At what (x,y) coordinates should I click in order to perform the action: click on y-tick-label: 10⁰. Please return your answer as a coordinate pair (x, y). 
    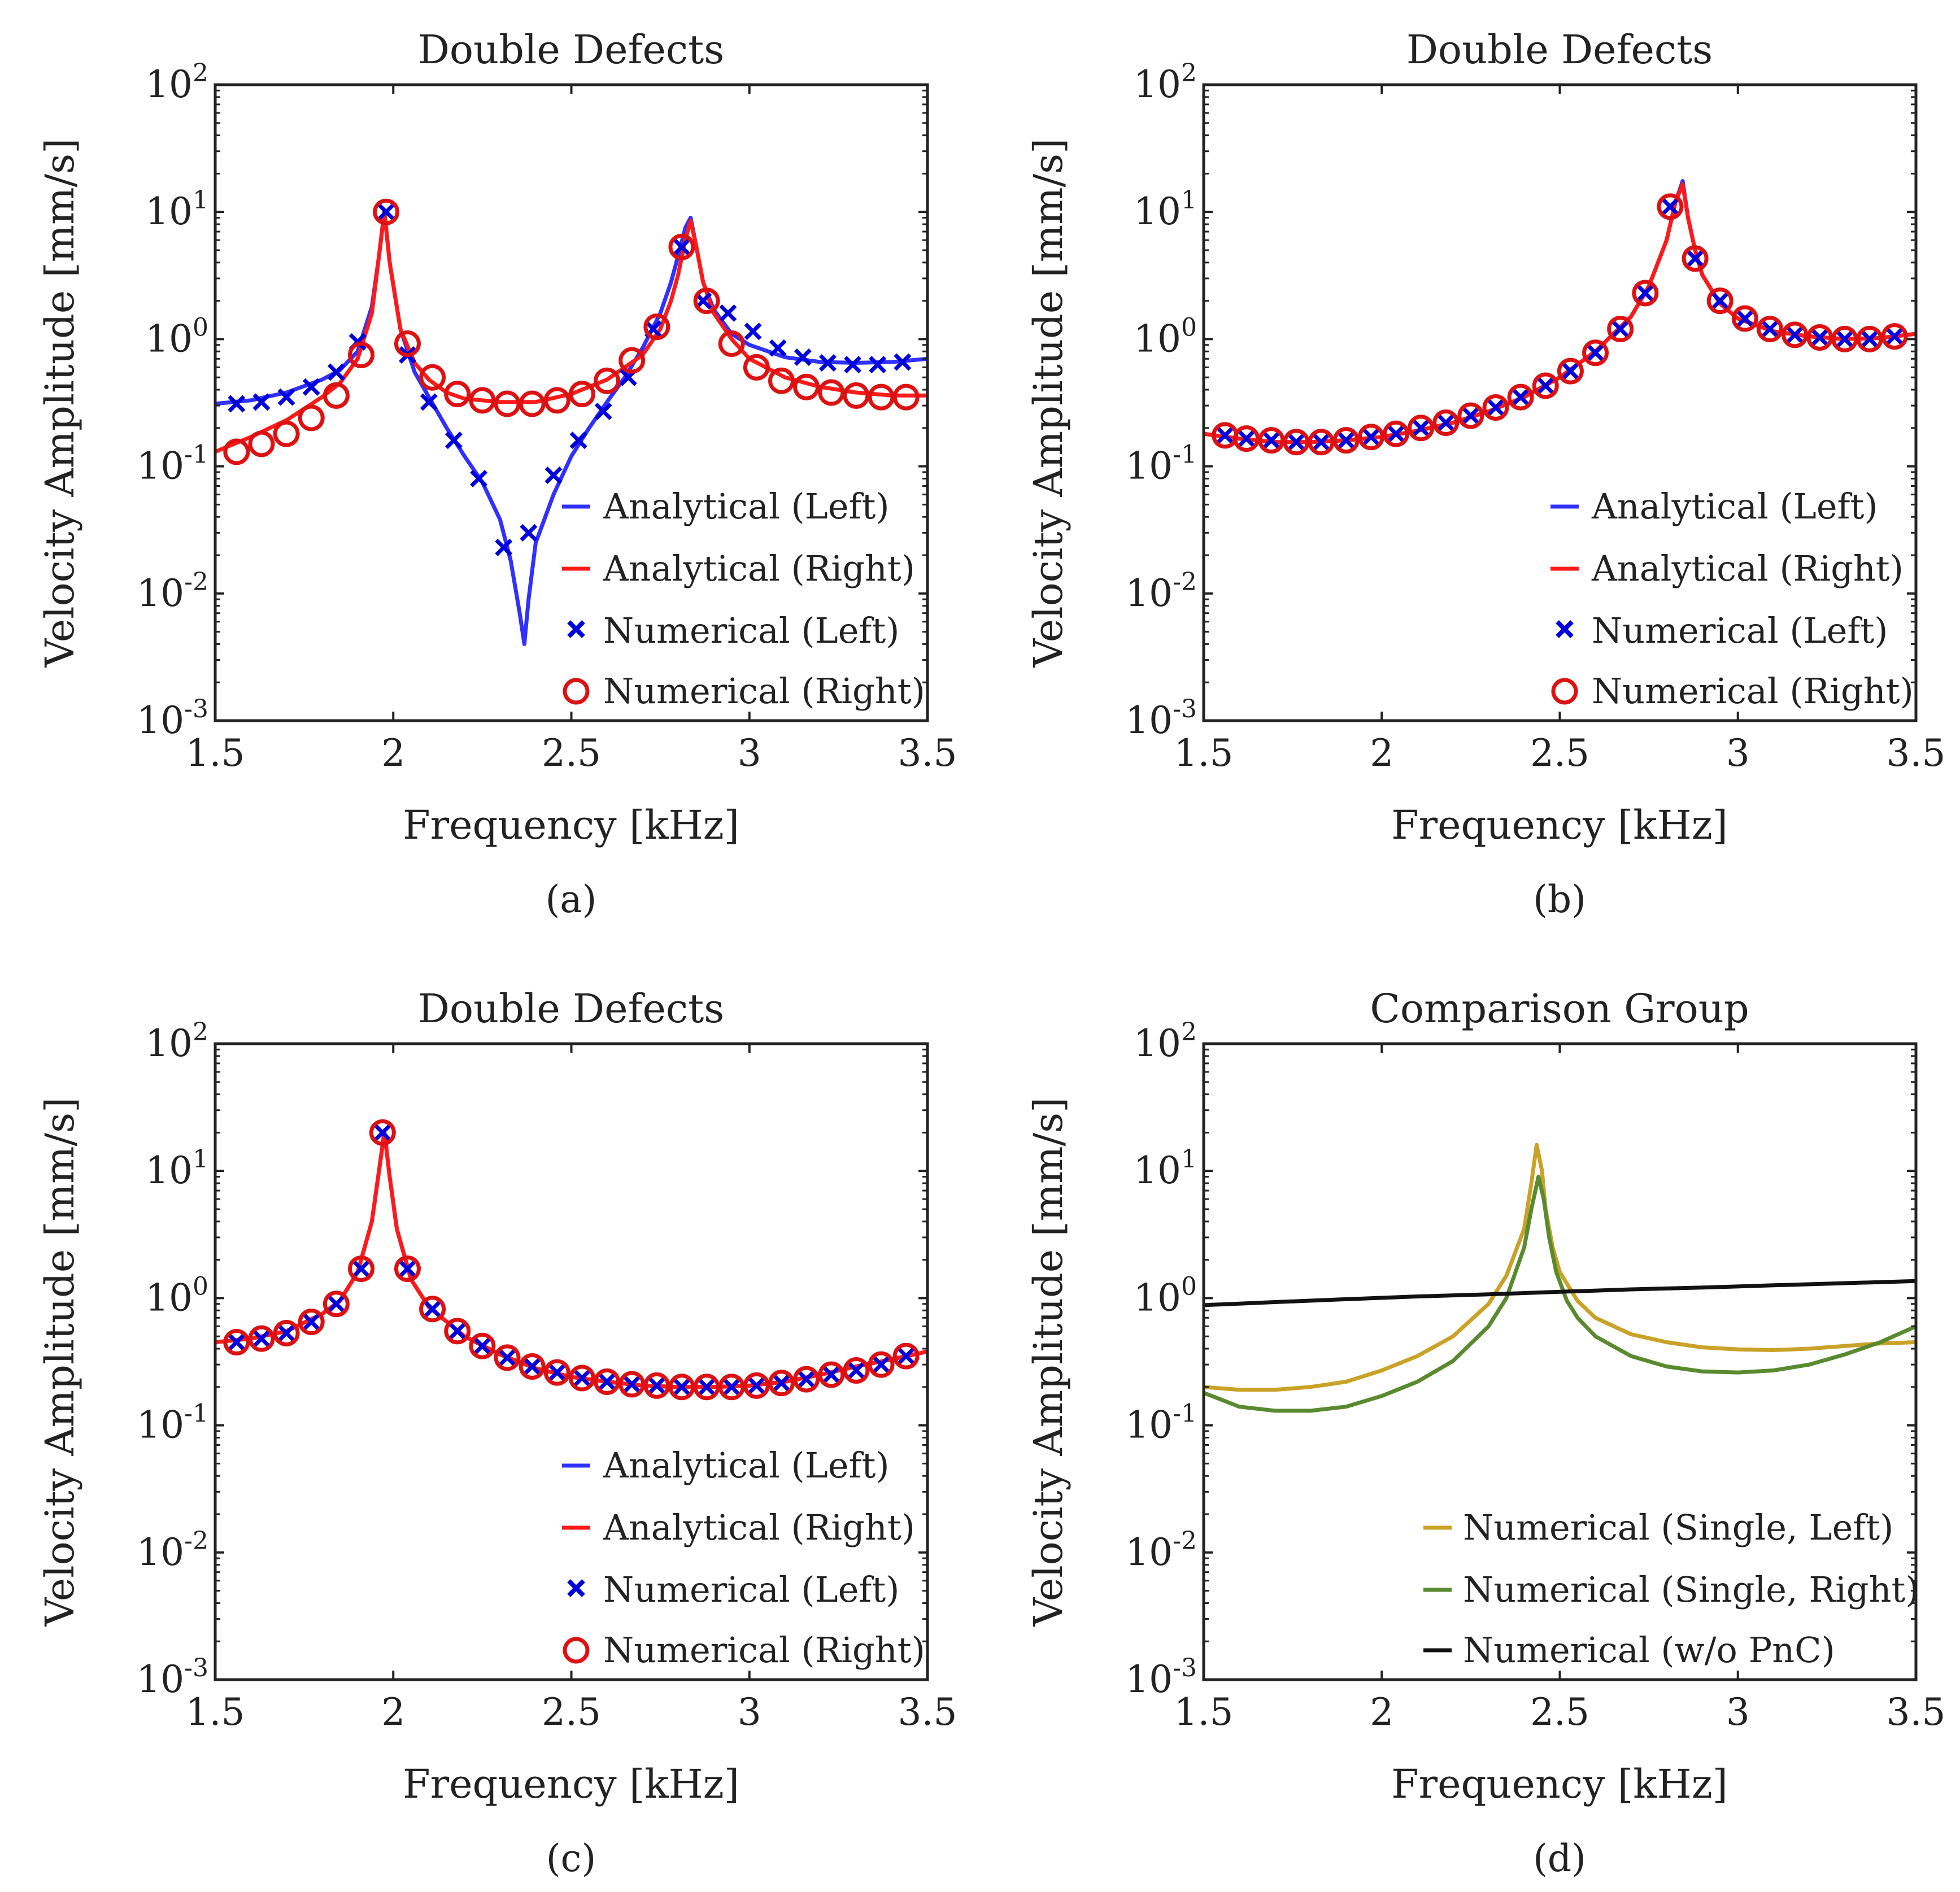
    Looking at the image, I should click on (1165, 336).